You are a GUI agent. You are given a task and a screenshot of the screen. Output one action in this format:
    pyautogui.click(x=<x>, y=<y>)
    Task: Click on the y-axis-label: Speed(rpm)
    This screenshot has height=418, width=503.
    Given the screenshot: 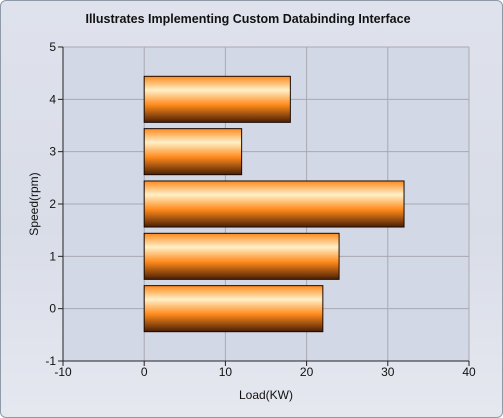 What is the action you would take?
    pyautogui.click(x=34, y=203)
    